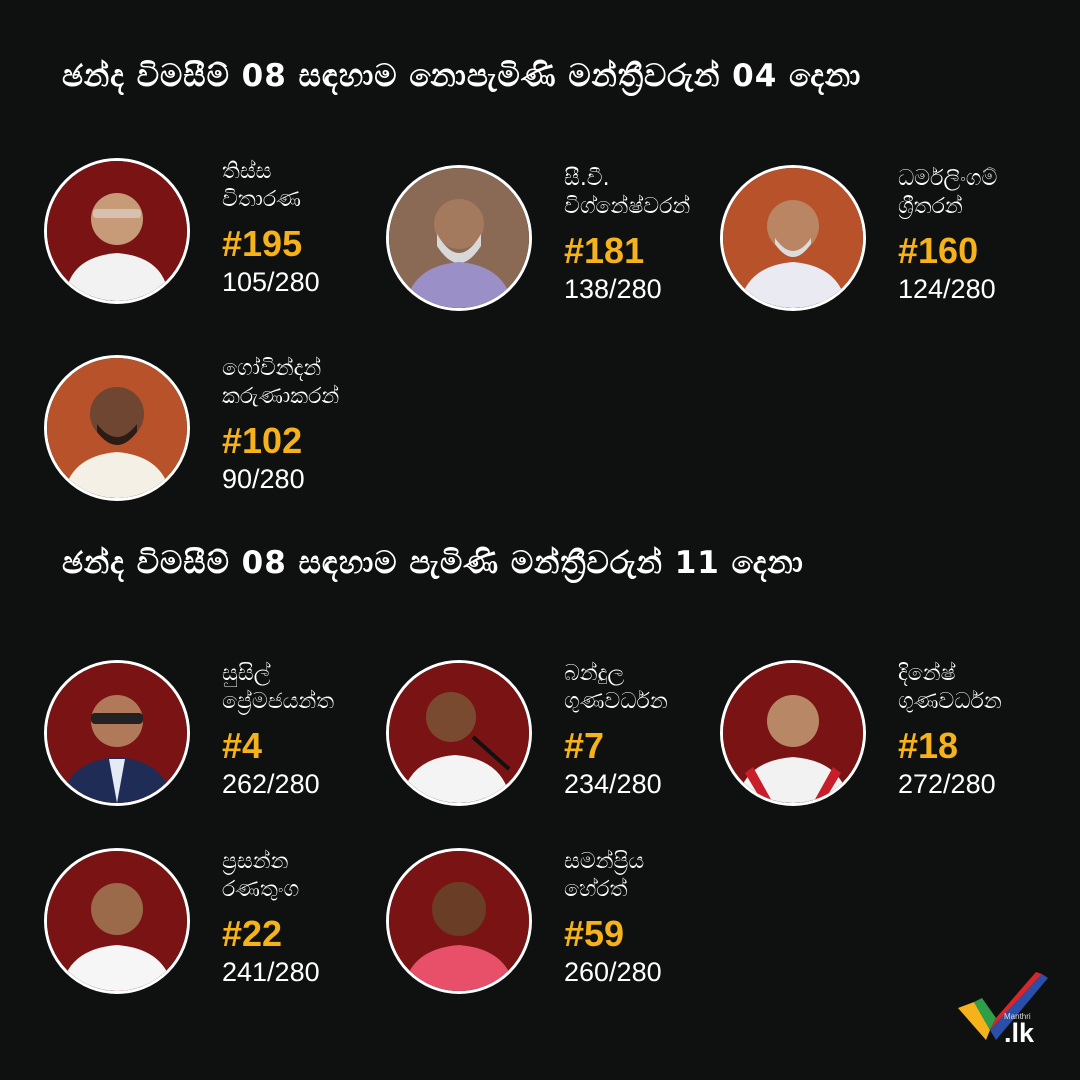 The height and width of the screenshot is (1080, 1080). What do you see at coordinates (880, 240) in the screenshot?
I see `member-card: ධර්මලිංගම් ශ්‍රීතරන් #160 124/280` at bounding box center [880, 240].